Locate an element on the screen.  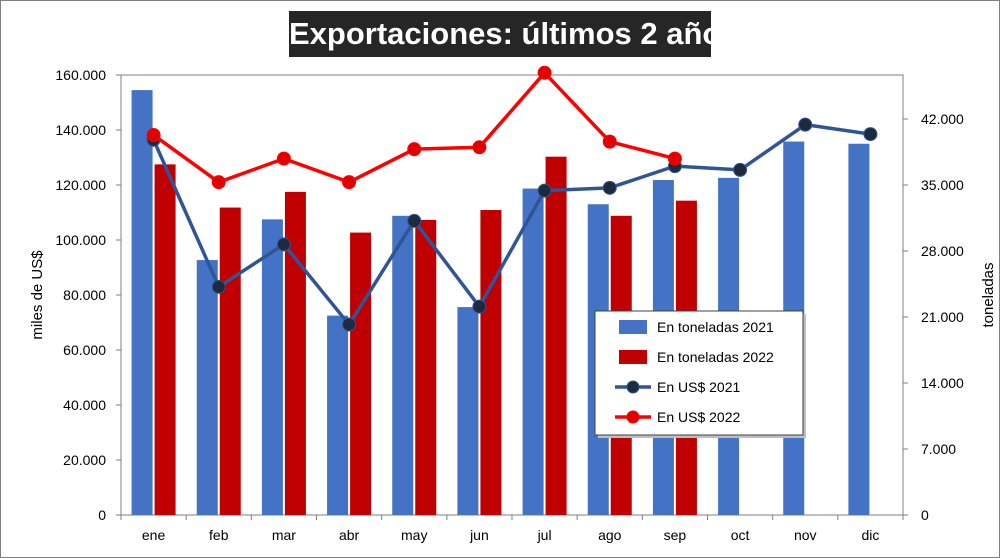
bar-en-toneladas-2022-jul is located at coordinates (556, 336).